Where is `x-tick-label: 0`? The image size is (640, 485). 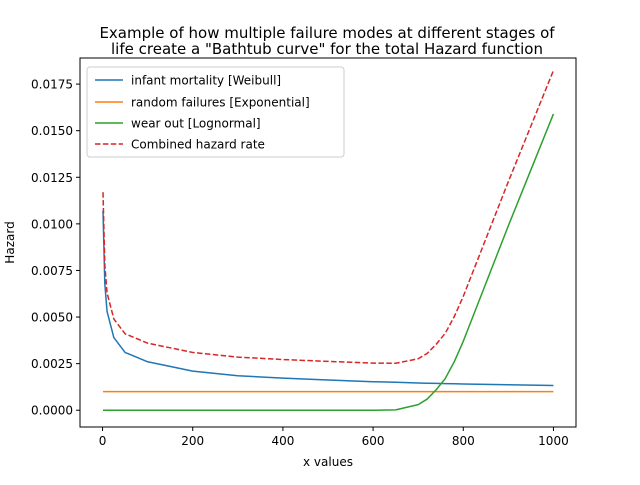
x-tick-label: 0 is located at coordinates (103, 441).